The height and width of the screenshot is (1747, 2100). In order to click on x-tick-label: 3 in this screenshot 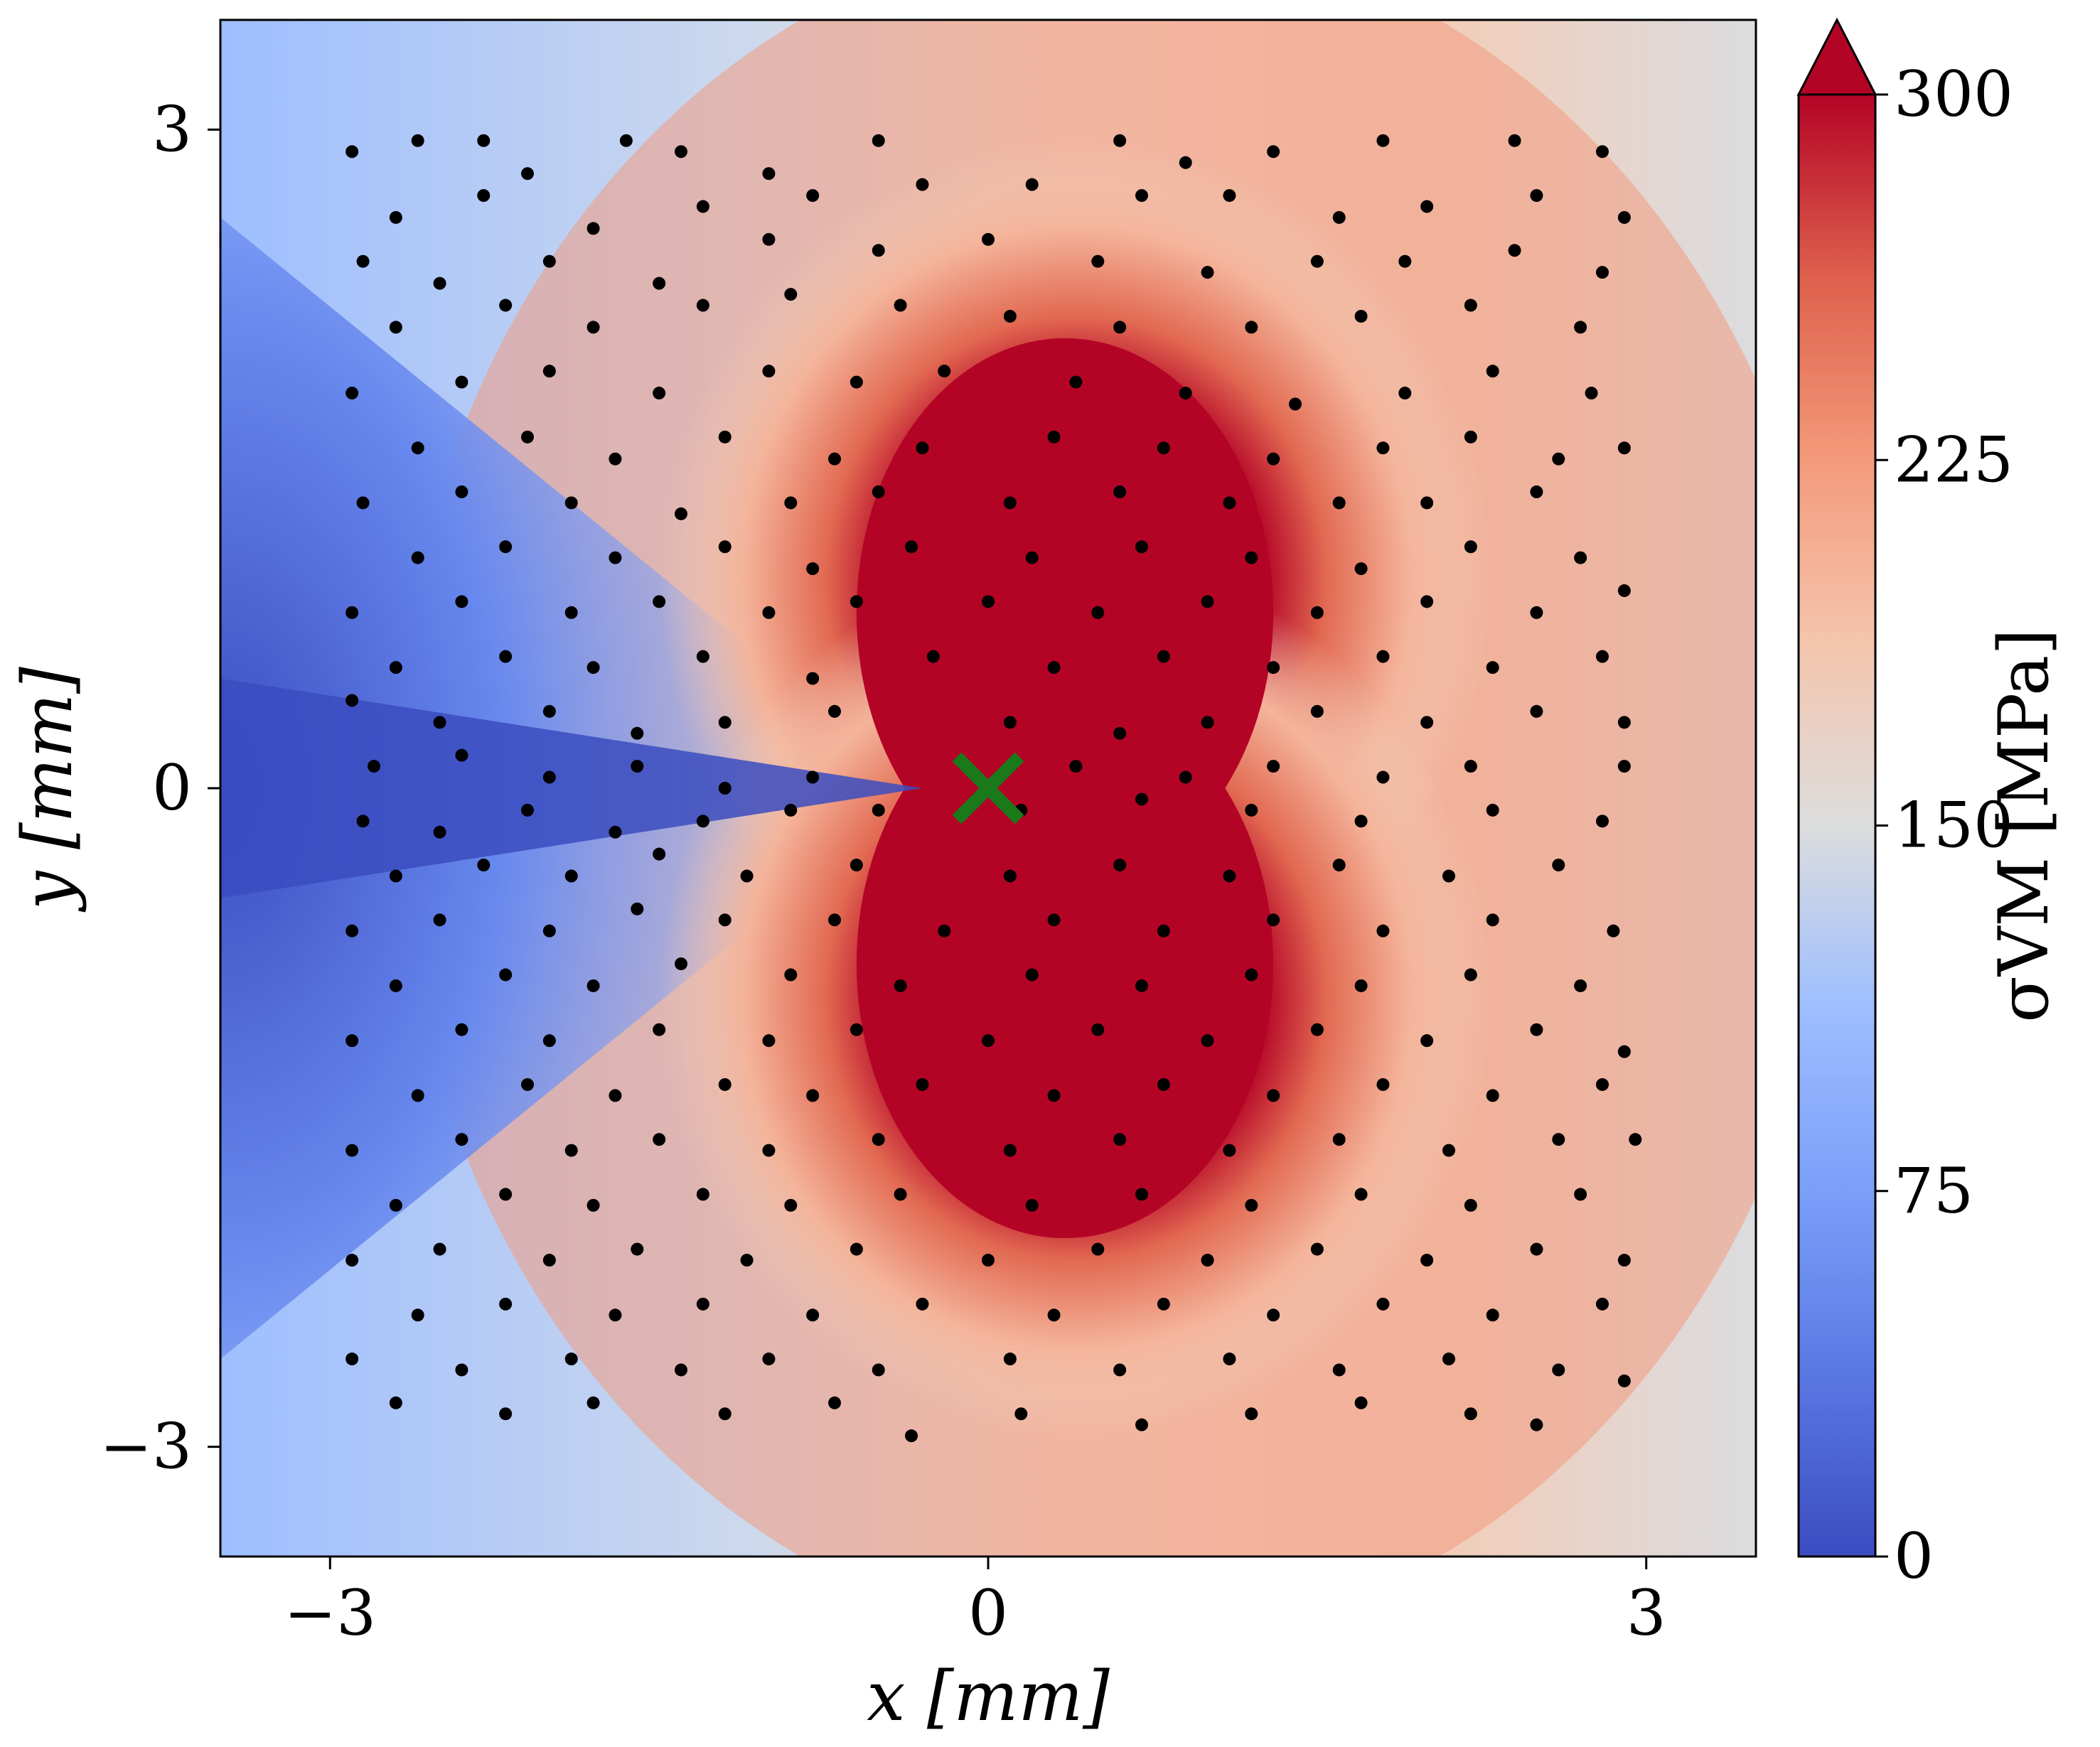, I will do `click(1647, 1613)`.